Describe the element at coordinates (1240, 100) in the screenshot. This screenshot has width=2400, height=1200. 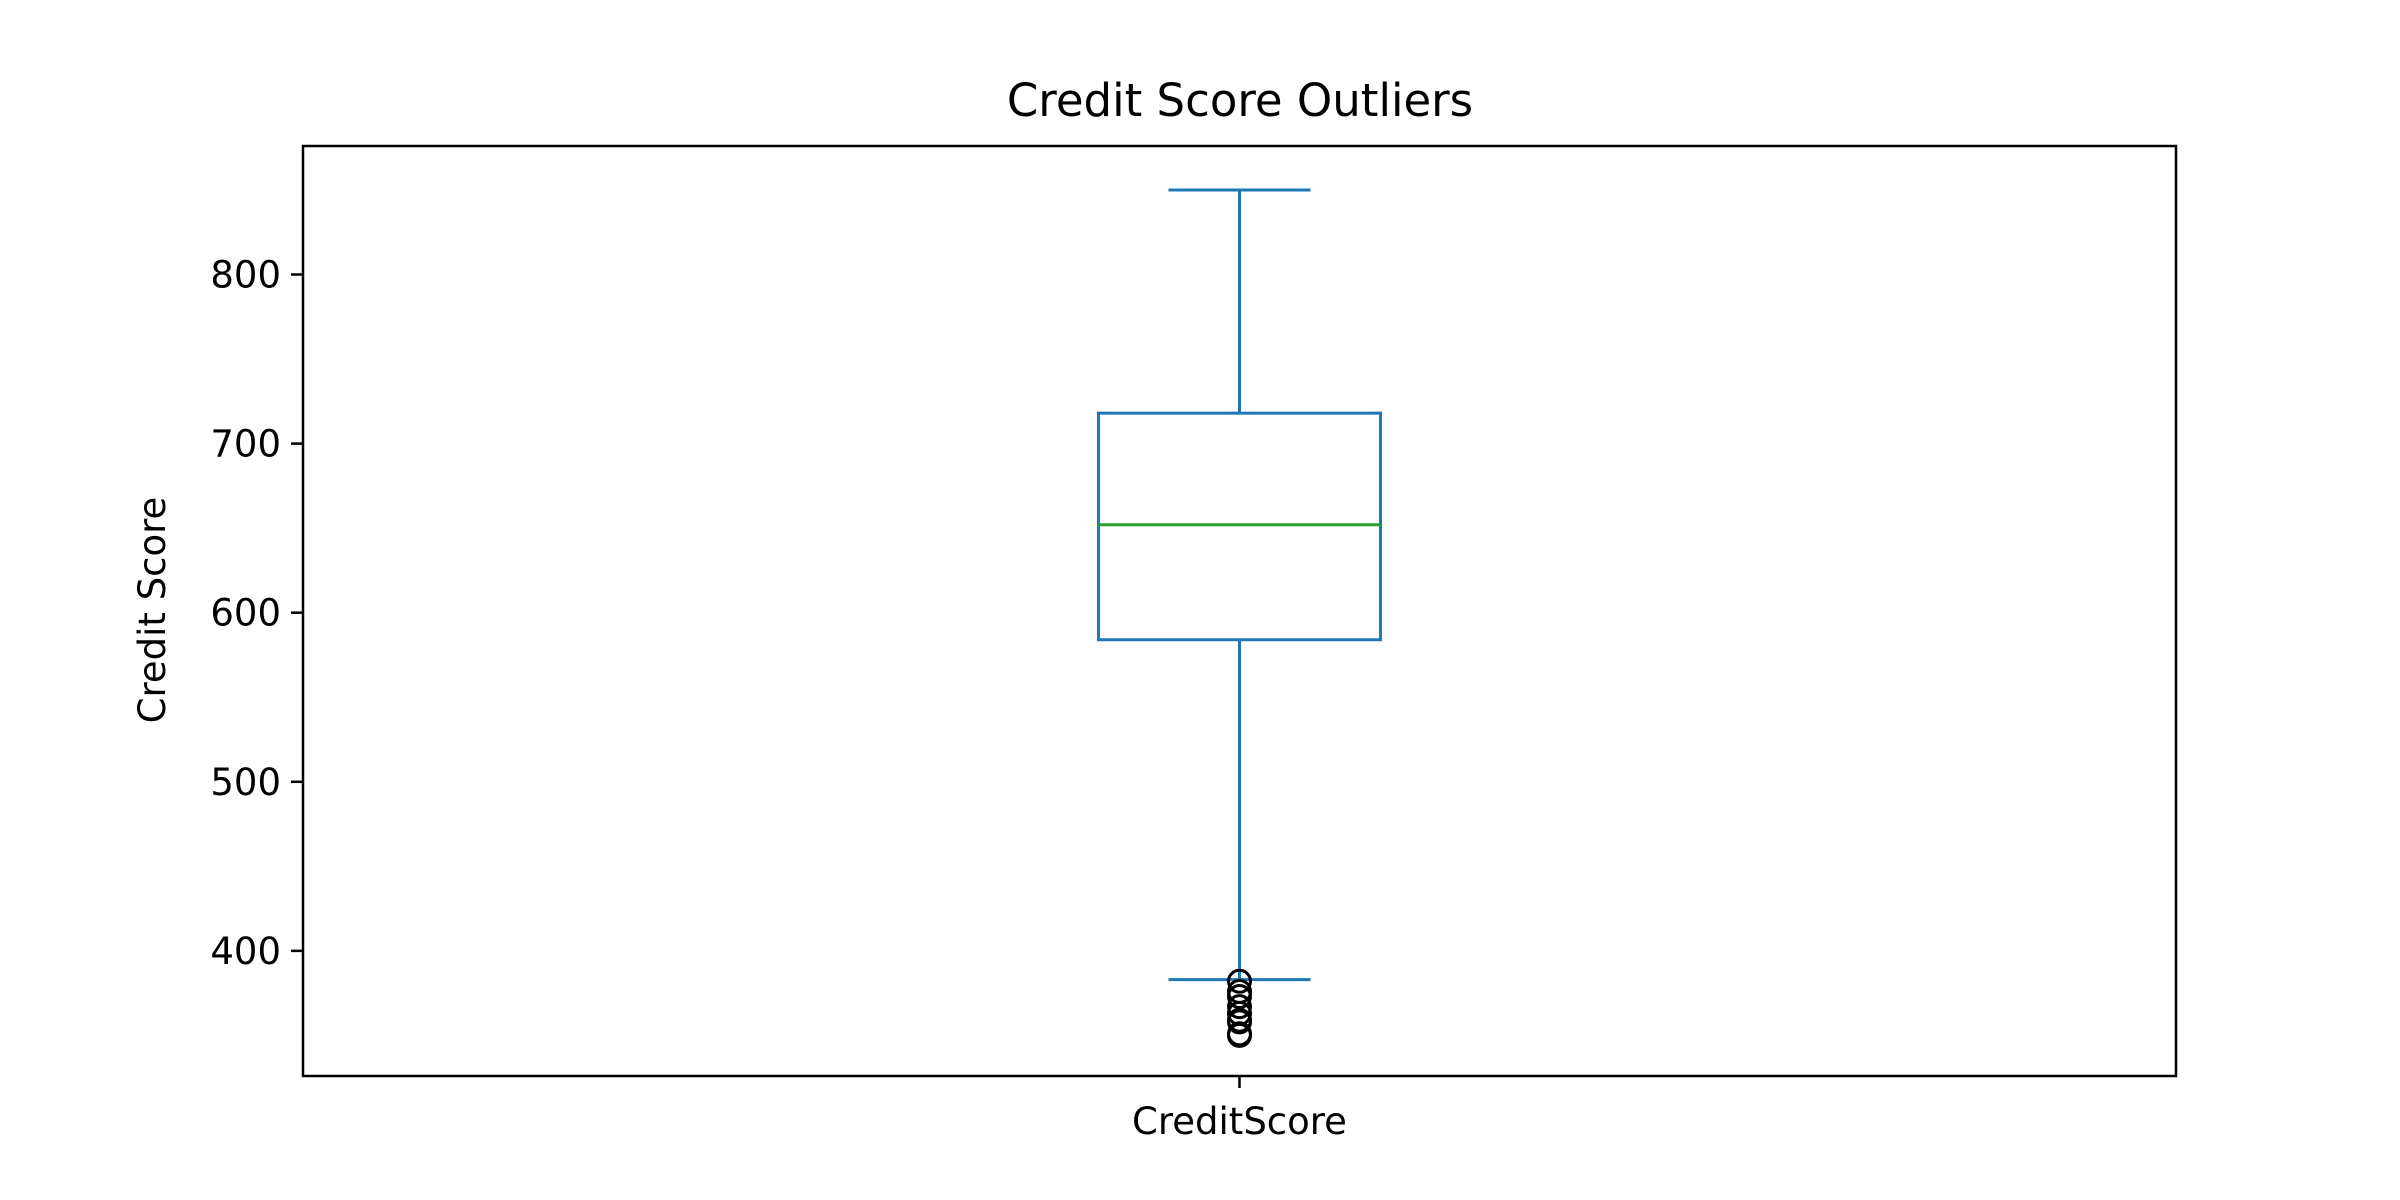
I see `chart-title: Credit Score Outliers` at that location.